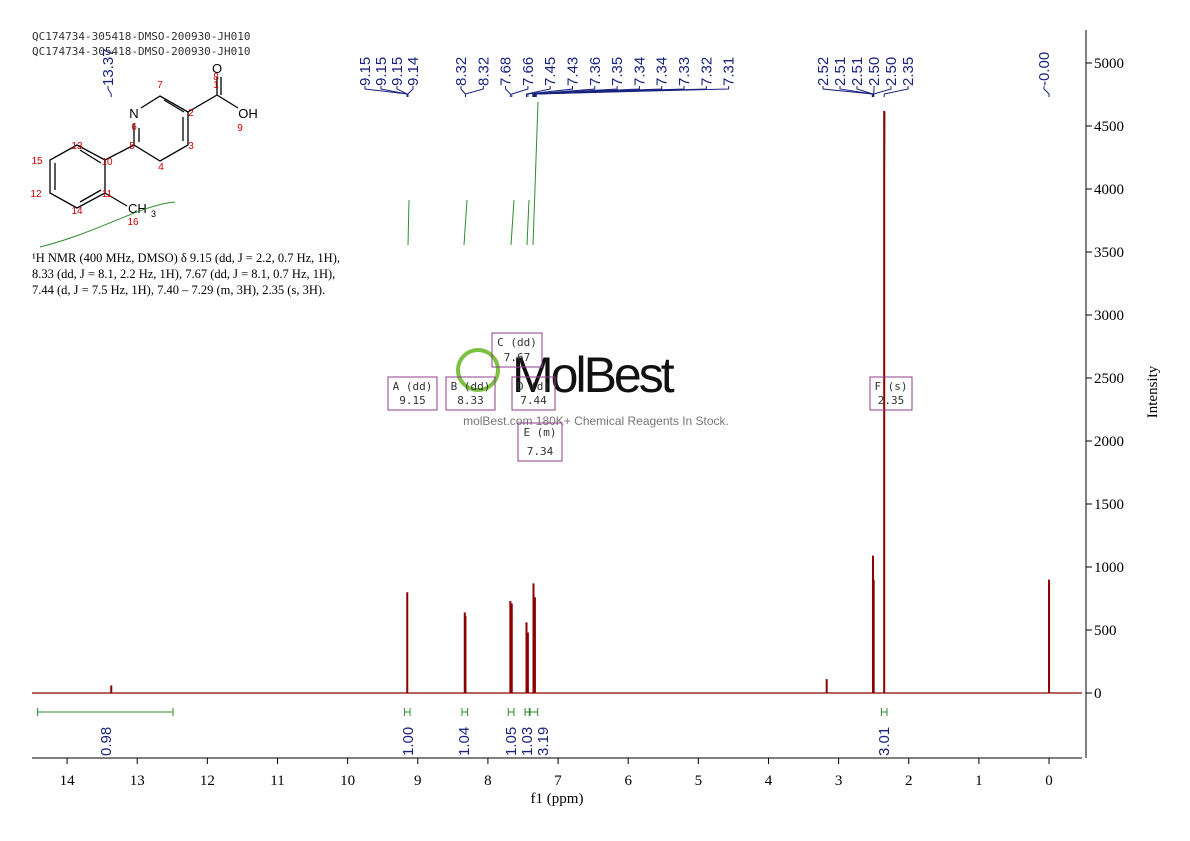 The width and height of the screenshot is (1190, 841). What do you see at coordinates (240, 128) in the screenshot?
I see `atom-number: 9` at bounding box center [240, 128].